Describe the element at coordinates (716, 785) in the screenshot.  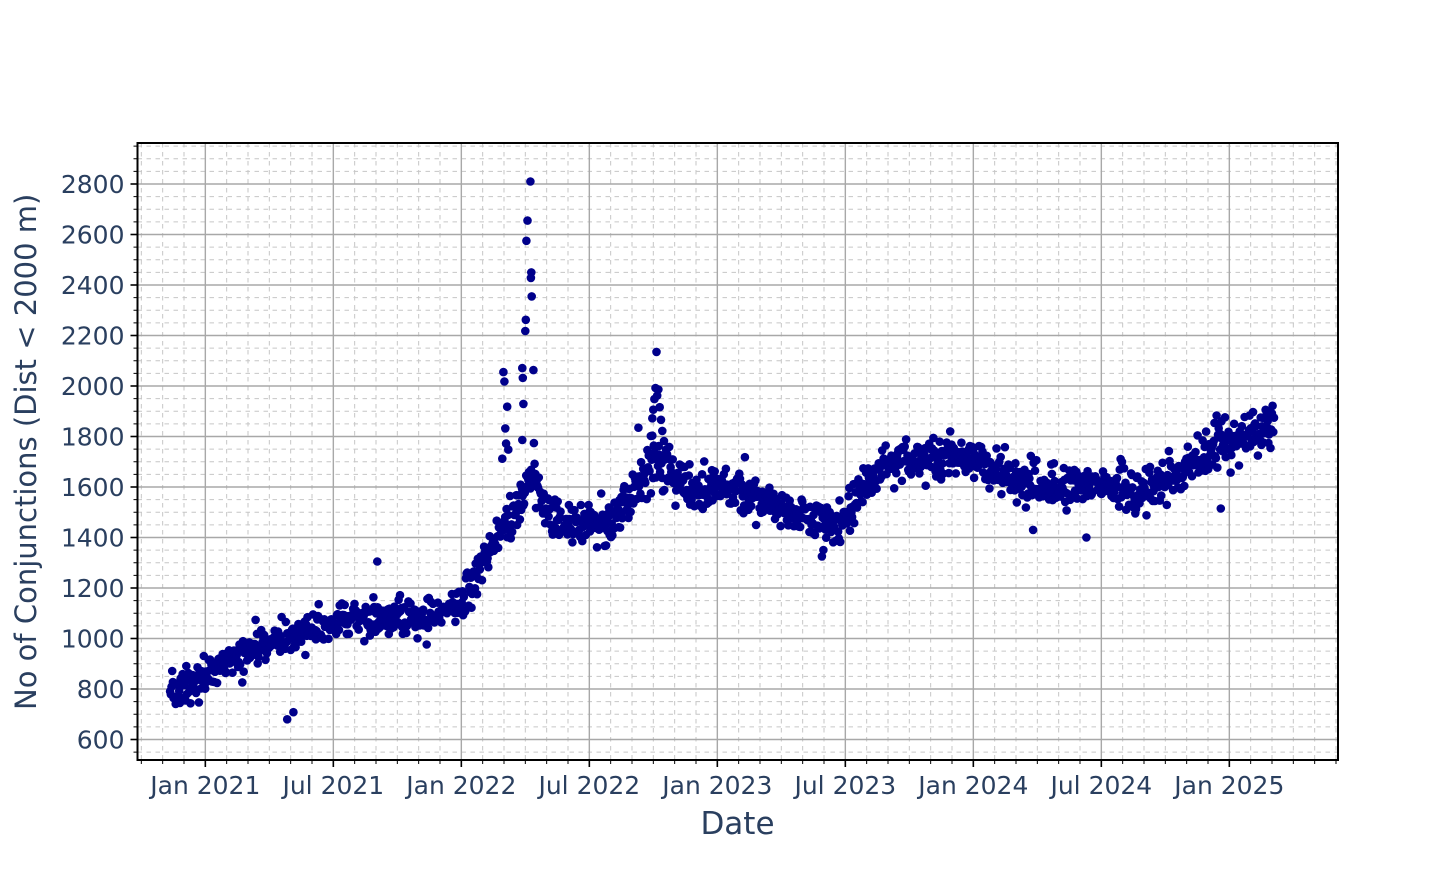
I see `x-tick-label: Jan 2023` at that location.